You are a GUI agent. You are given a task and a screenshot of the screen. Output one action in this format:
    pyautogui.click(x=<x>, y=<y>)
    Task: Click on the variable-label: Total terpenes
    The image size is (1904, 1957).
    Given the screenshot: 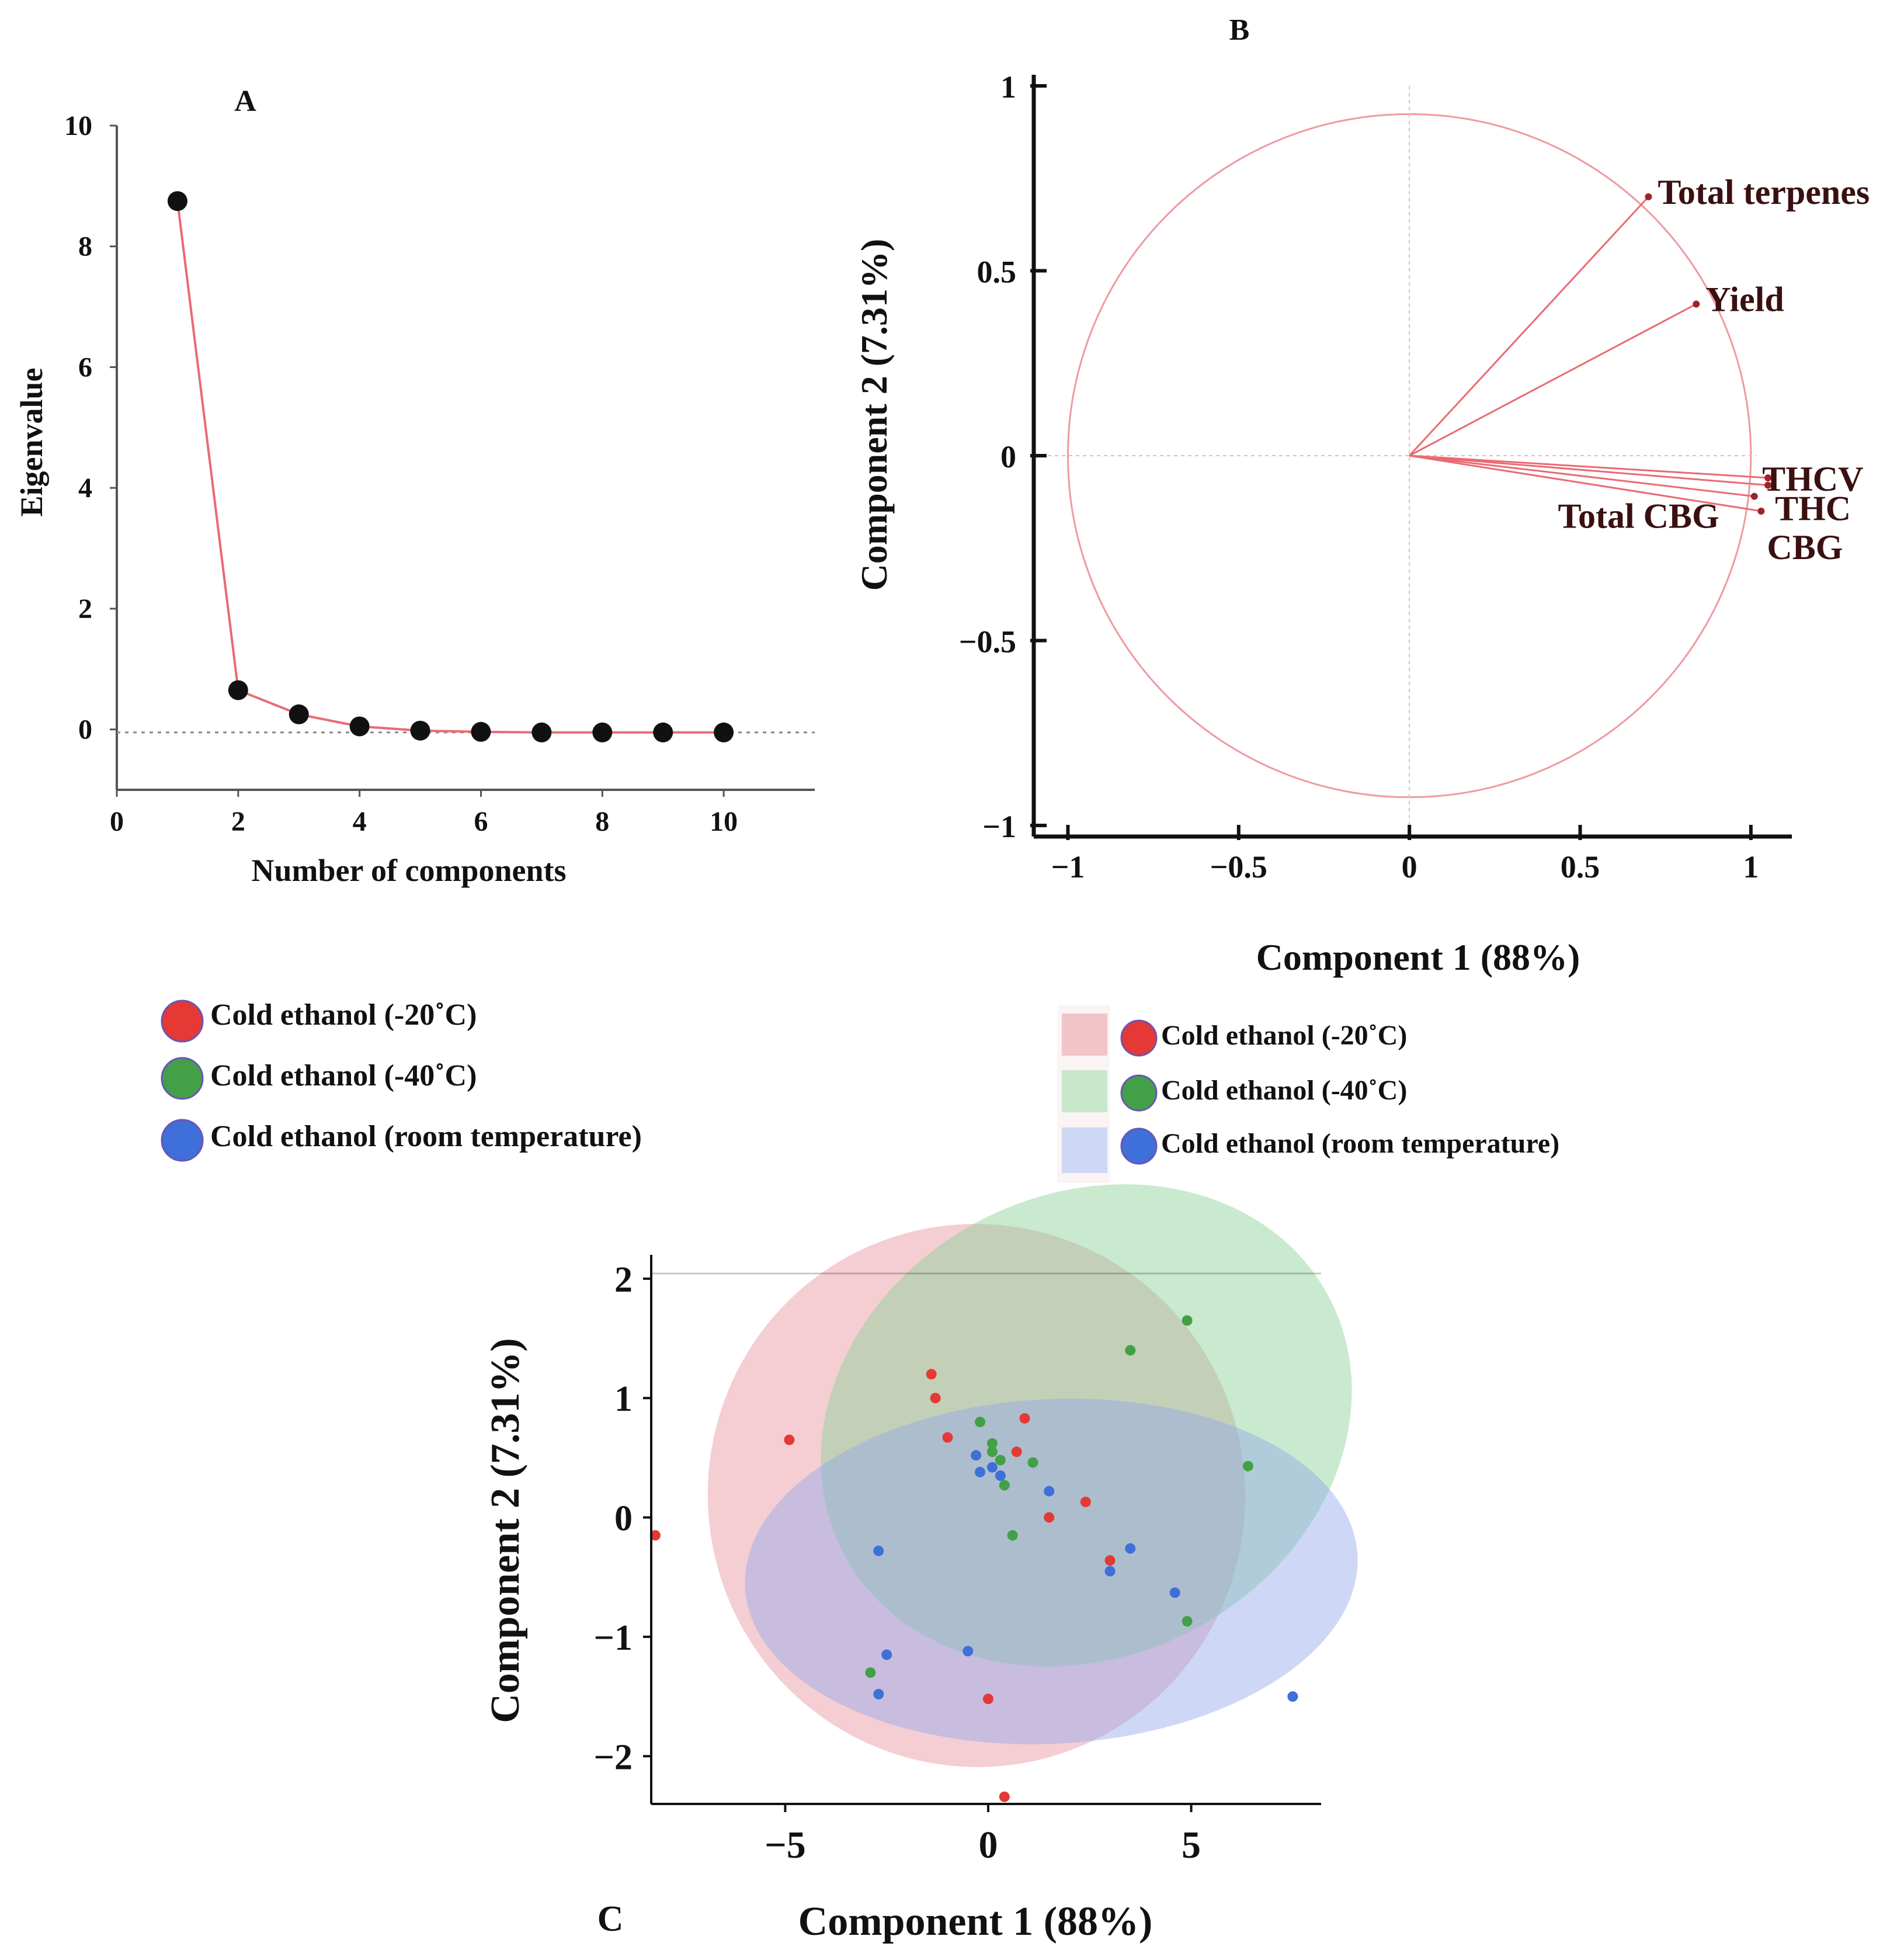 What is the action you would take?
    pyautogui.click(x=1764, y=192)
    